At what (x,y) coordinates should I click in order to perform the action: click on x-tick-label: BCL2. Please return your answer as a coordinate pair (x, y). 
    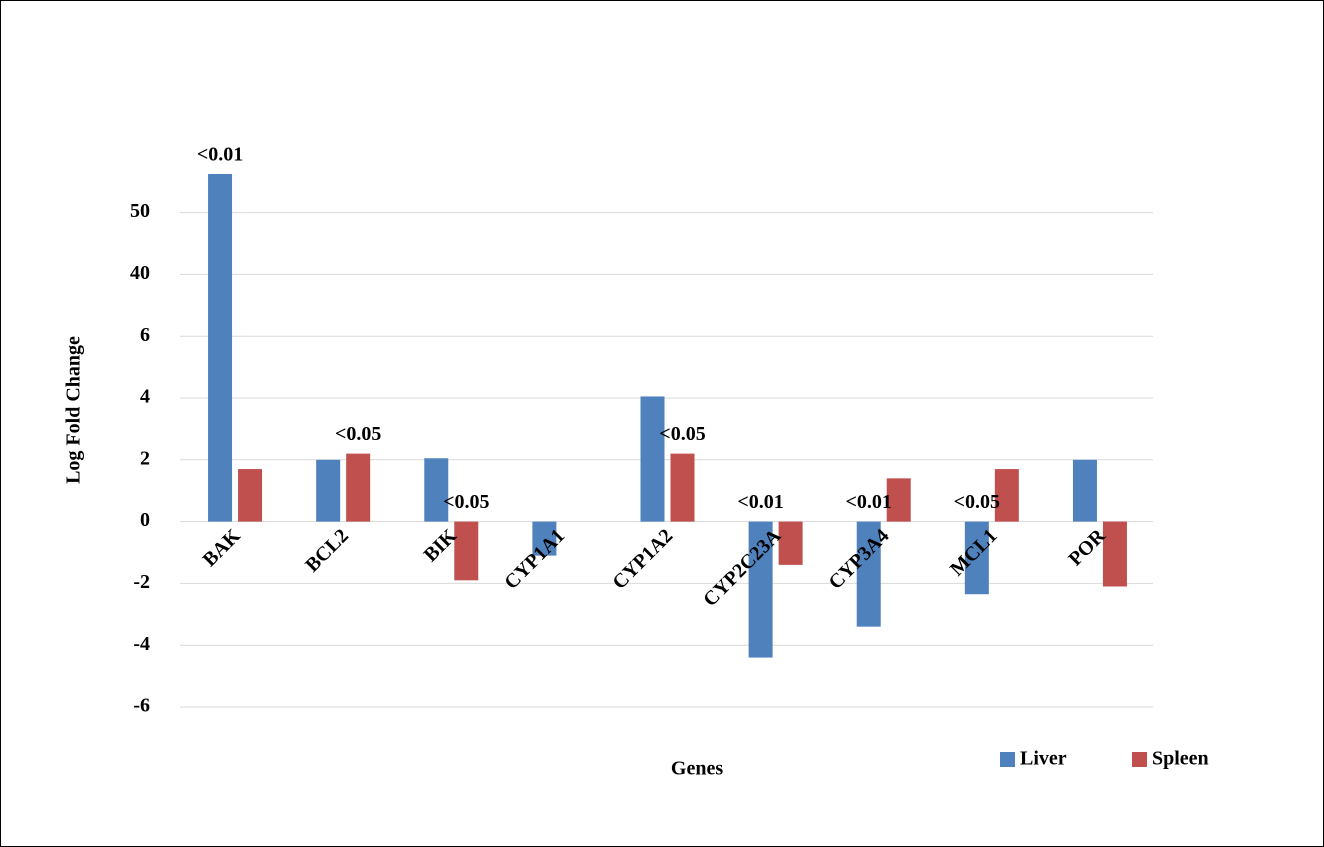
    Looking at the image, I should click on (327, 551).